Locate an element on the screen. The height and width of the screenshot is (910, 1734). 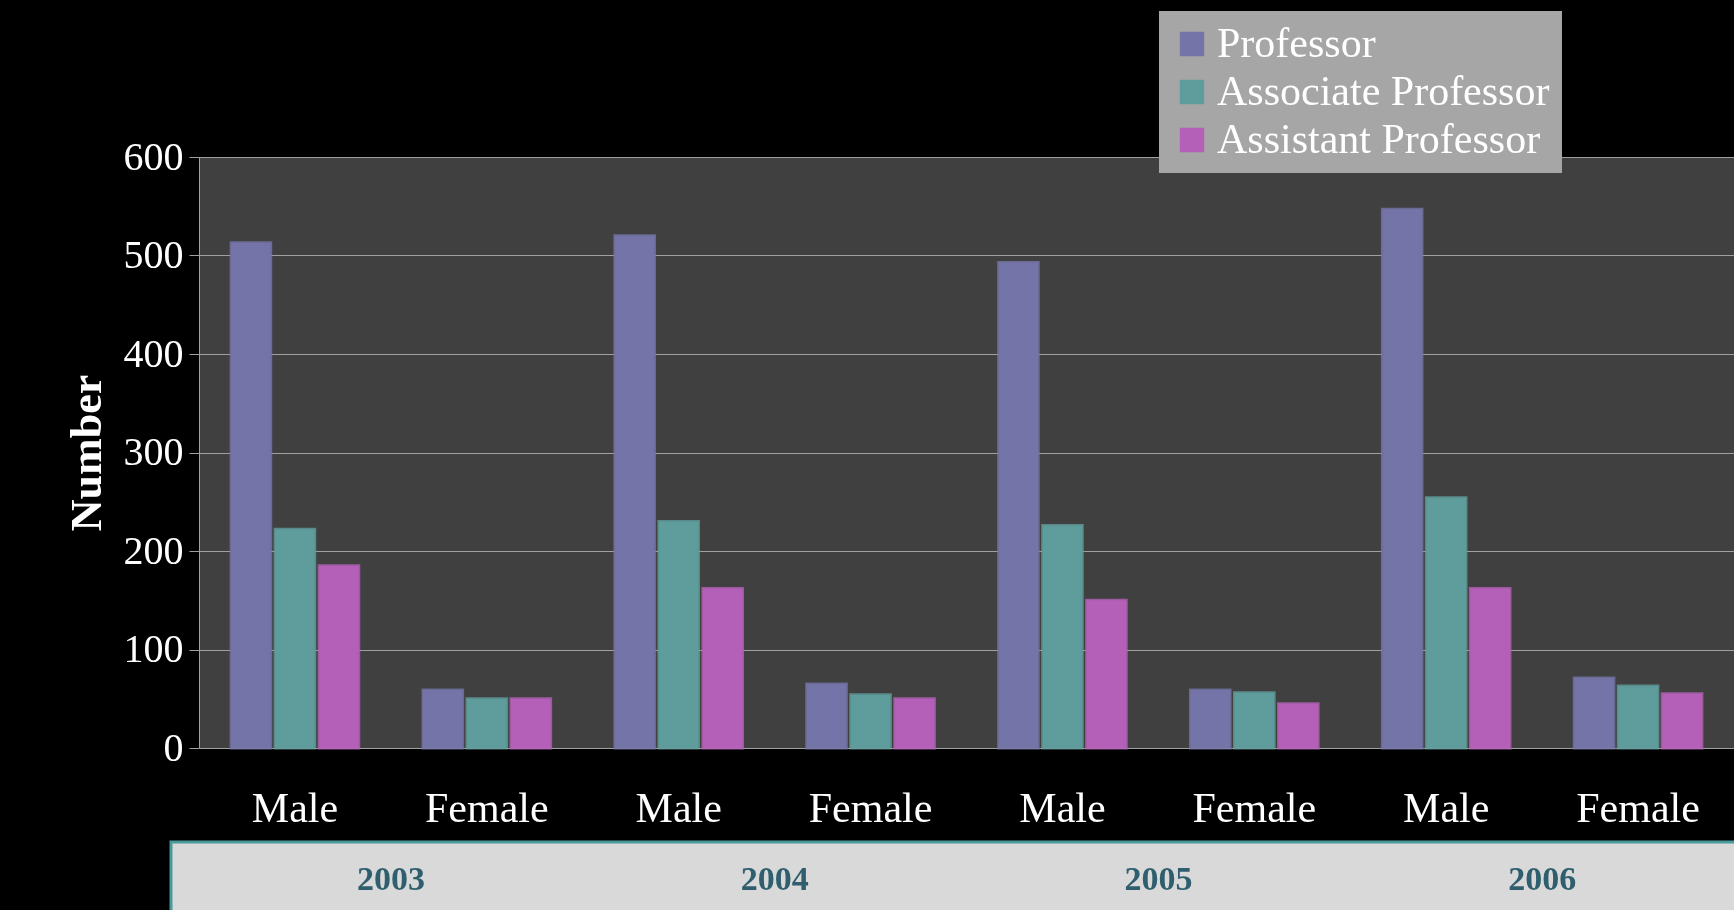
text: 2003 is located at coordinates (390, 878).